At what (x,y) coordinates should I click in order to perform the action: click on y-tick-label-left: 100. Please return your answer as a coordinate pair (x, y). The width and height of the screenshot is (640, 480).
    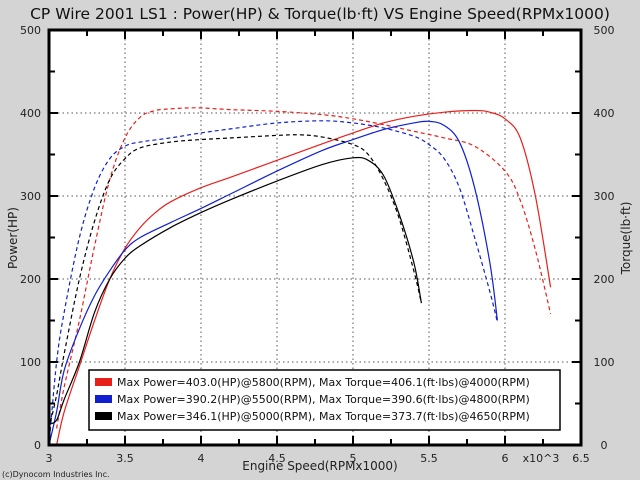
    Looking at the image, I should click on (30, 362).